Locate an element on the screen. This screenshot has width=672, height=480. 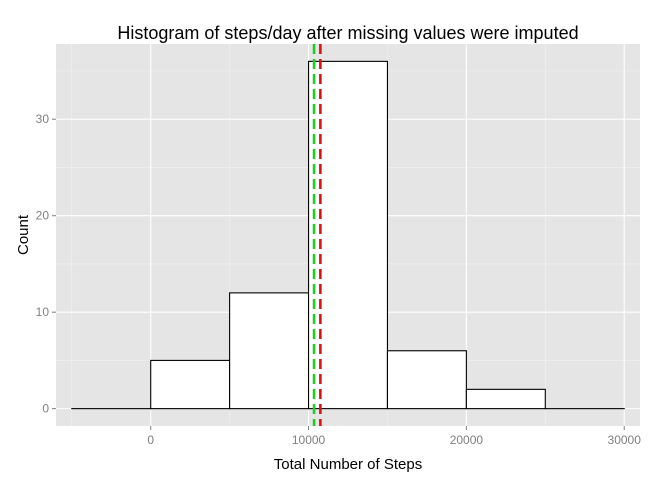
x-tick-label: 10000 is located at coordinates (309, 440).